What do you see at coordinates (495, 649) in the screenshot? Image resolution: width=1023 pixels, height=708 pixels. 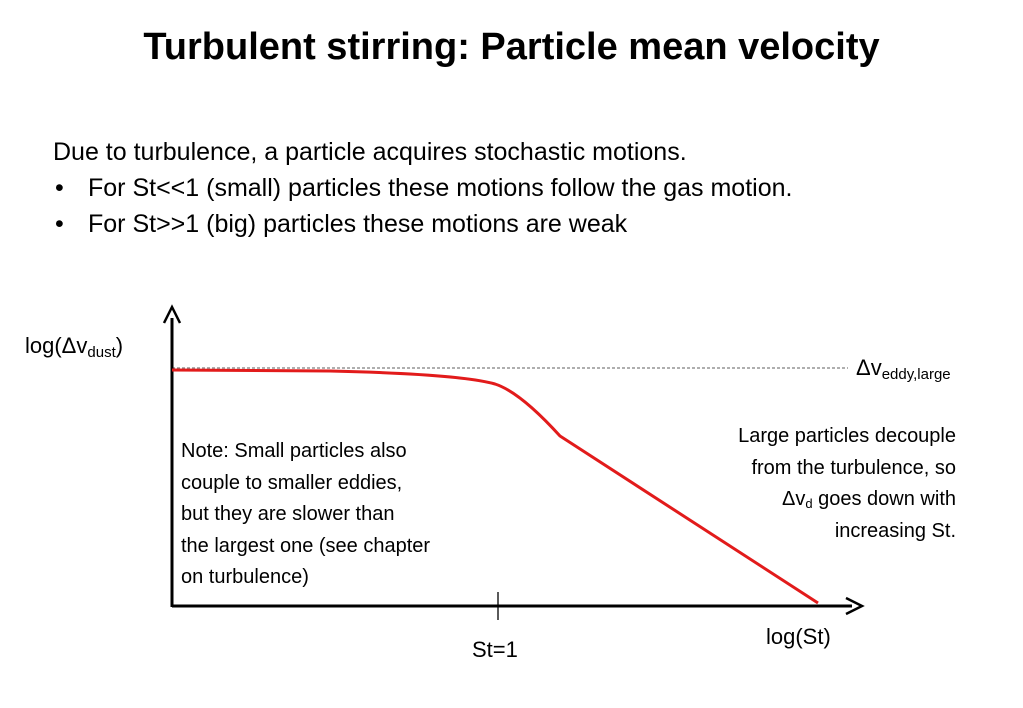 I see `tick-label-st-1: St=1` at bounding box center [495, 649].